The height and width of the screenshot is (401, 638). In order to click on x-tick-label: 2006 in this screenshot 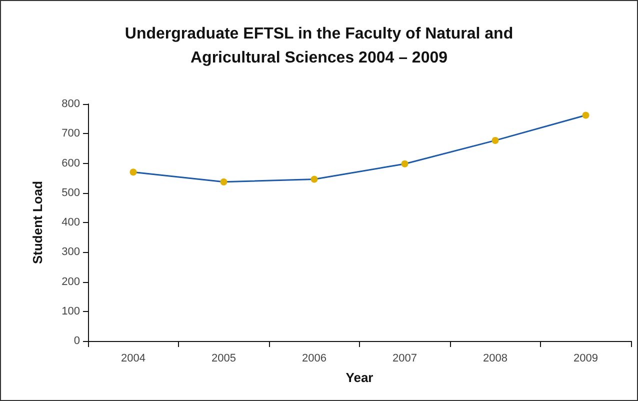, I will do `click(314, 358)`.